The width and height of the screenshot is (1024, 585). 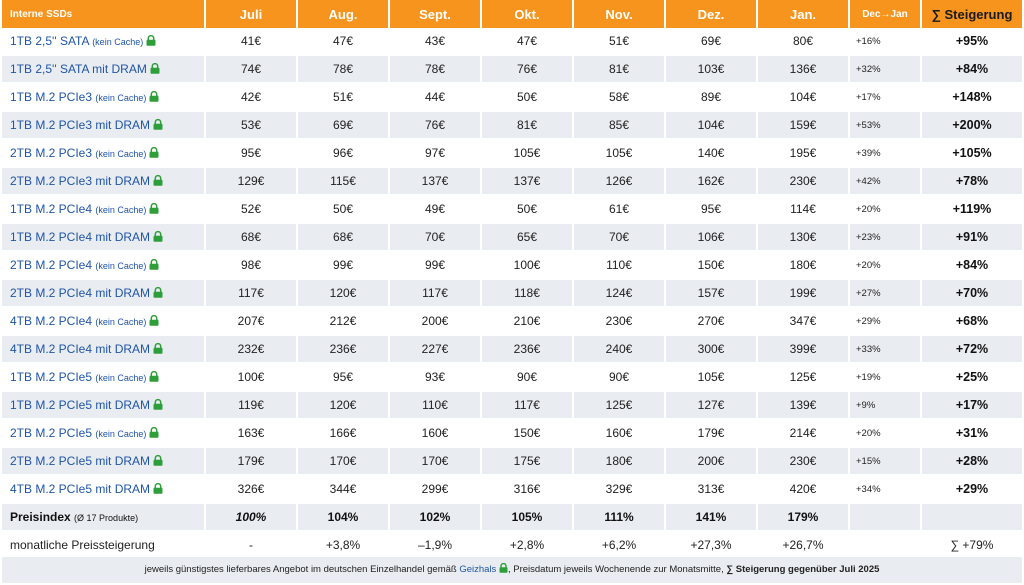 I want to click on price-cell-aug: 212€, so click(x=343, y=322).